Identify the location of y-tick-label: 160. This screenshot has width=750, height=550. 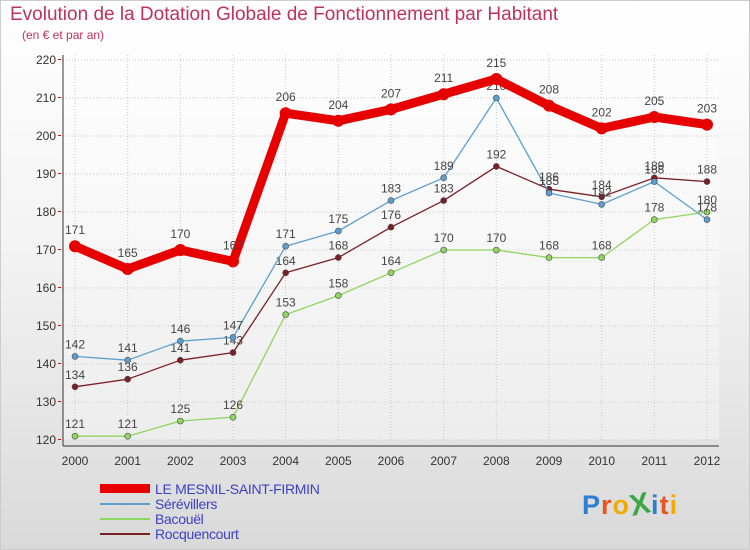
(46, 288).